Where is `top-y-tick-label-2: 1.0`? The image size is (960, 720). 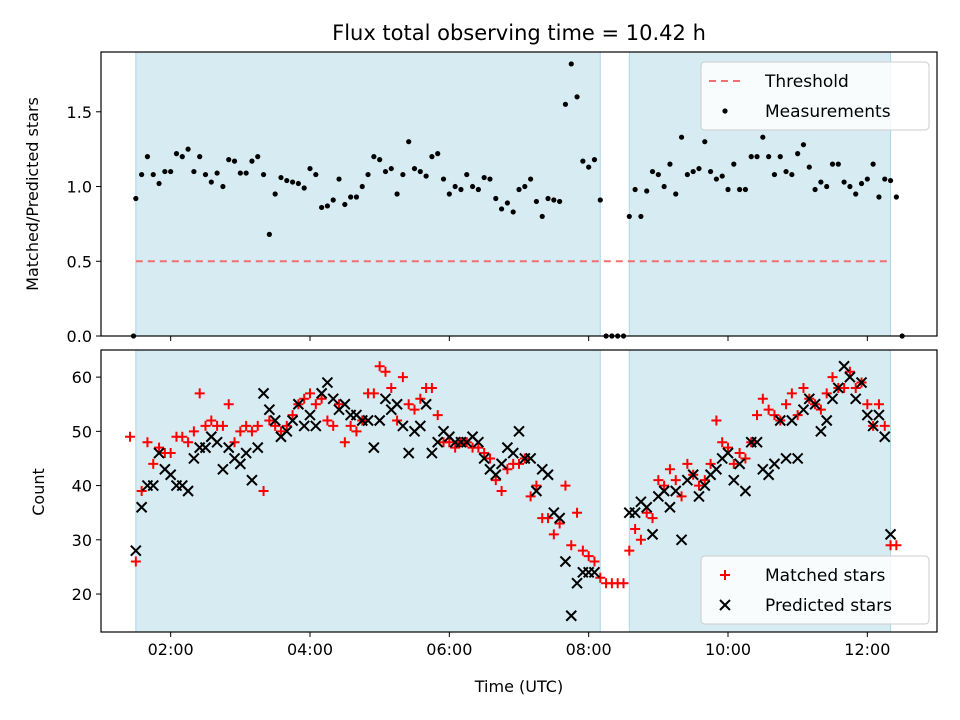
top-y-tick-label-2: 1.0 is located at coordinates (79, 187).